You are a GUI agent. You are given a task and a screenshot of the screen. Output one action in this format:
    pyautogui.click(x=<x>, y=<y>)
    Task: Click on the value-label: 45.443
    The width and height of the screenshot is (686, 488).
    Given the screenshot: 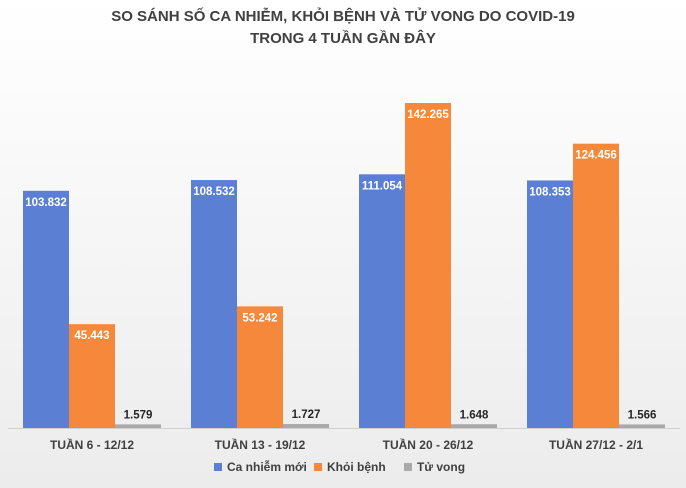 What is the action you would take?
    pyautogui.click(x=91, y=336)
    